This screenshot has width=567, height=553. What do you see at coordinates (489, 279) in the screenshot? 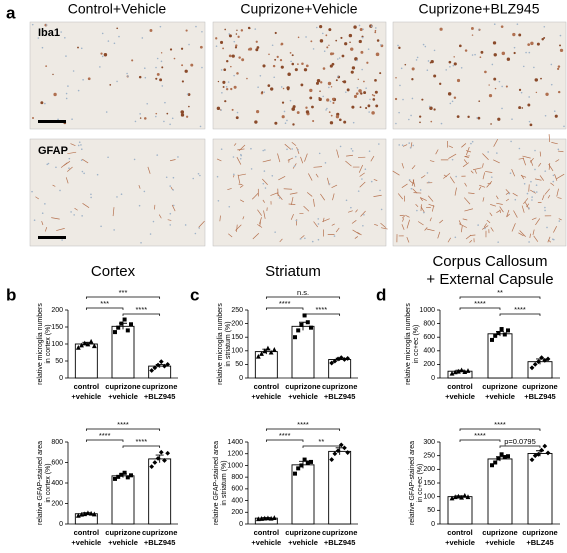
I see `chart-title: + External Capsule` at bounding box center [489, 279].